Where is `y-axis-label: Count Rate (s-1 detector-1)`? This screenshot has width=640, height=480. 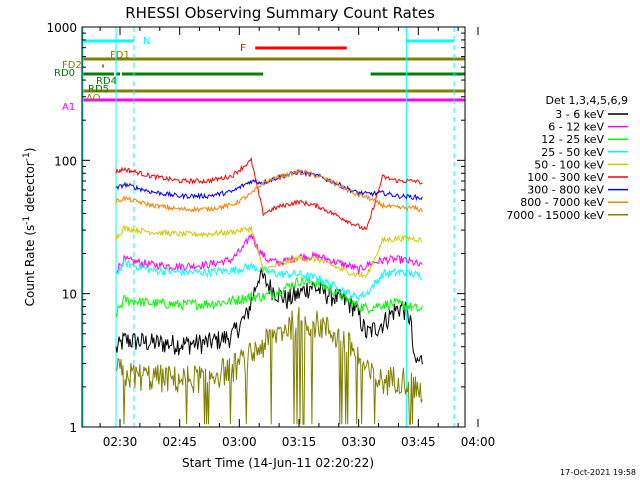
y-axis-label: Count Rate (s-1 detector-1) is located at coordinates (29, 227).